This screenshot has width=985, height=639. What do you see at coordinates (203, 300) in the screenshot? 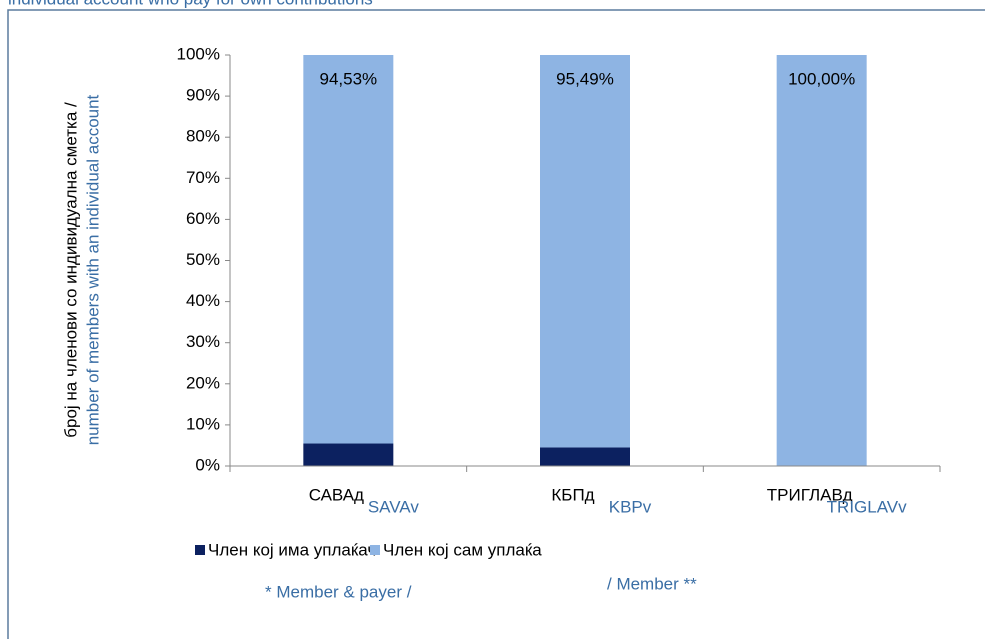
I see `y-tick-label: 40%` at bounding box center [203, 300].